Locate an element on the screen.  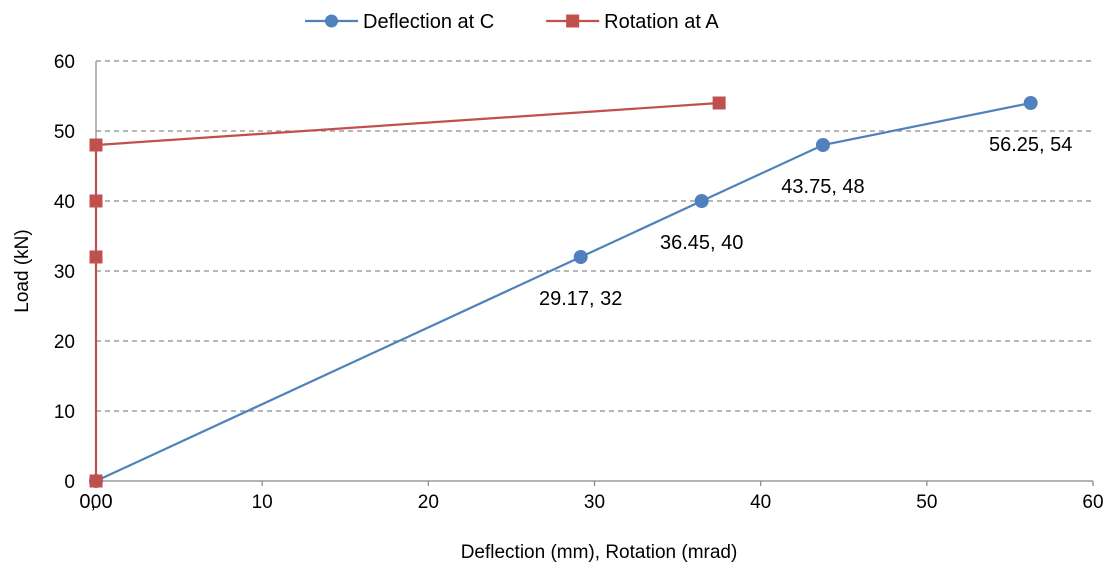
y-tick-label: 60 is located at coordinates (64, 62).